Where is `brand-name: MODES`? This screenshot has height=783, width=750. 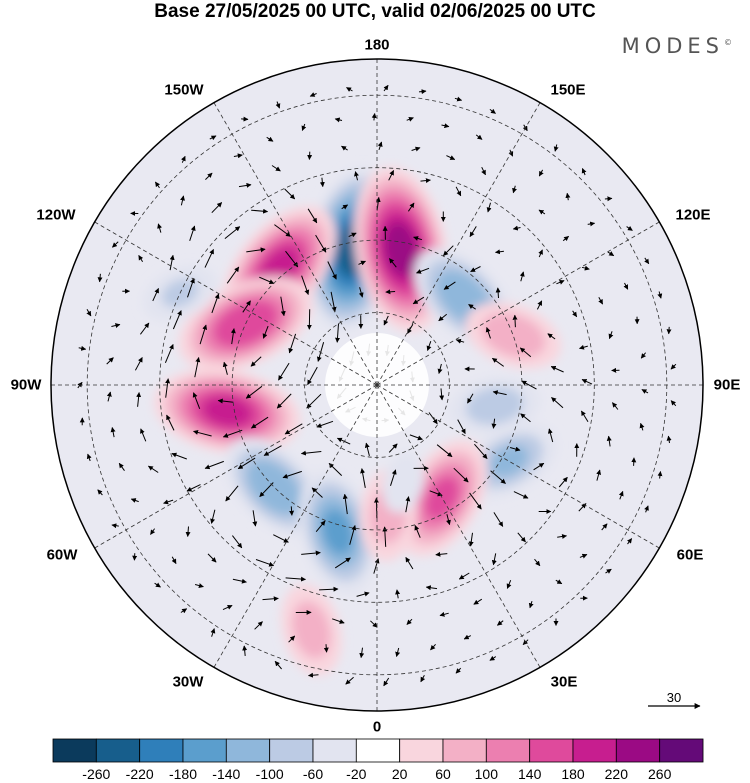 brand-name: MODES is located at coordinates (672, 46).